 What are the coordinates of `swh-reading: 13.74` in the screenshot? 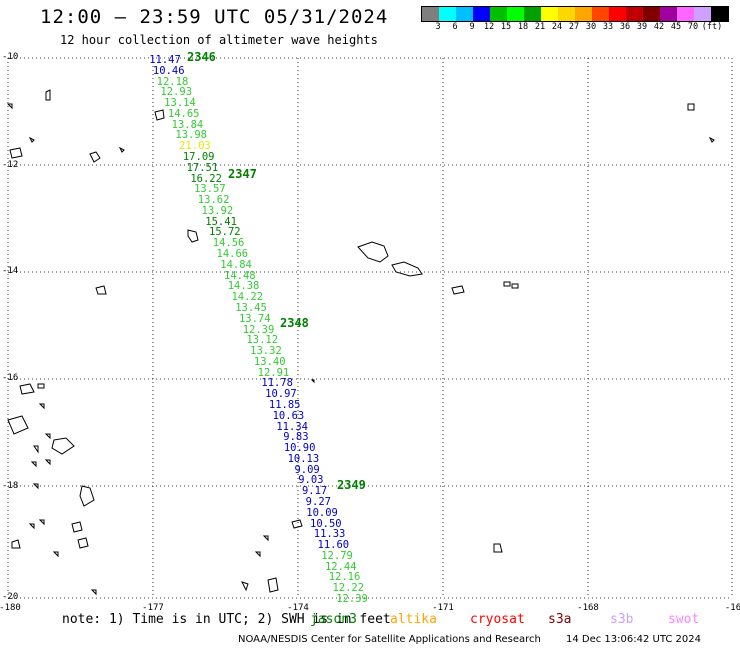 It's located at (254, 318).